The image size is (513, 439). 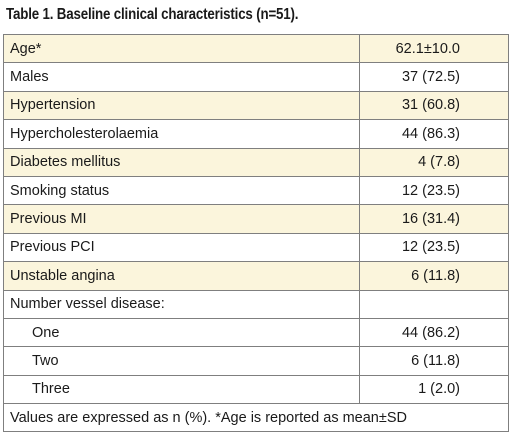 What do you see at coordinates (181, 247) in the screenshot?
I see `row-label: Previous PCI` at bounding box center [181, 247].